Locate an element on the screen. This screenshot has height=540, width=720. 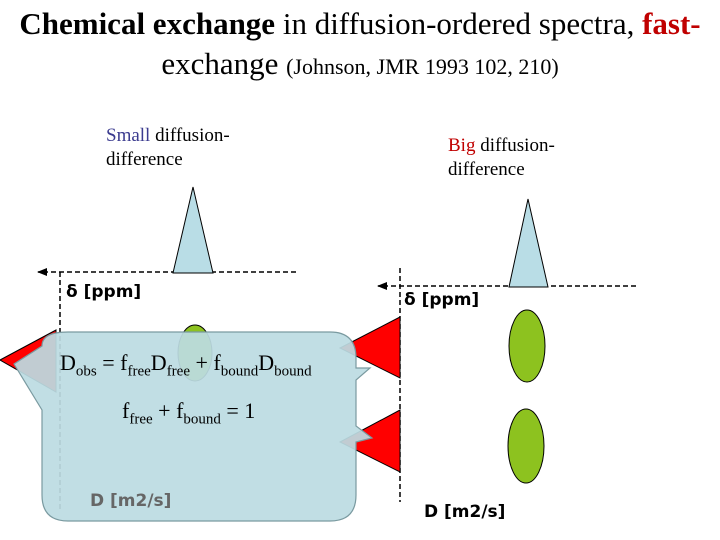
title-middle-part: in diffusion-ordered spectra, is located at coordinates (459, 23).